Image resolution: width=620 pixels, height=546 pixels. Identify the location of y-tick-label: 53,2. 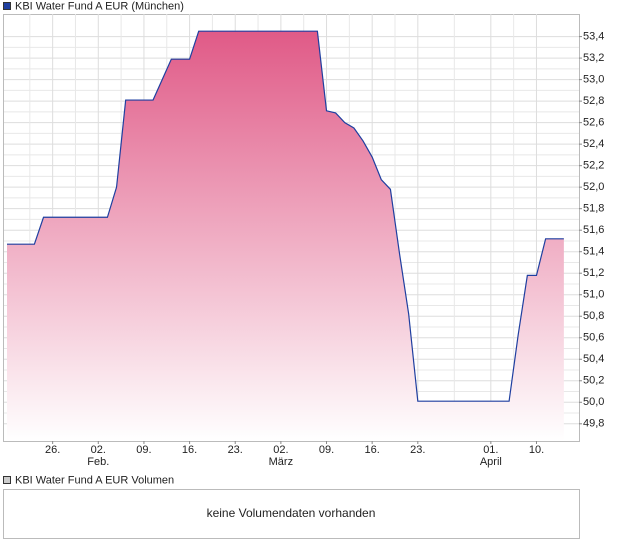
(593, 58).